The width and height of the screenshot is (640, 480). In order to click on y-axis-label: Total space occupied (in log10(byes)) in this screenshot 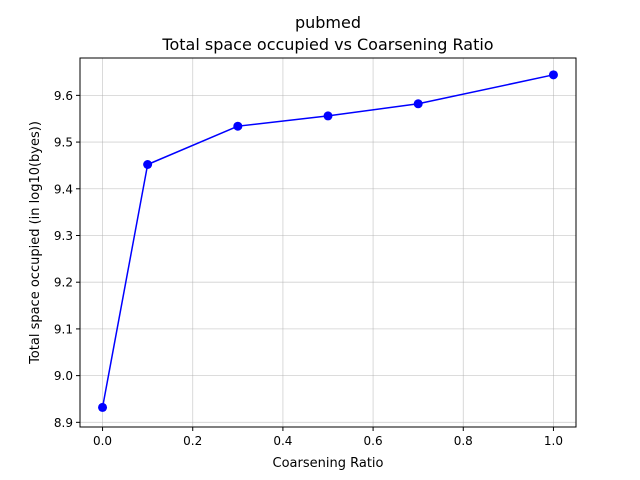, I will do `click(35, 243)`.